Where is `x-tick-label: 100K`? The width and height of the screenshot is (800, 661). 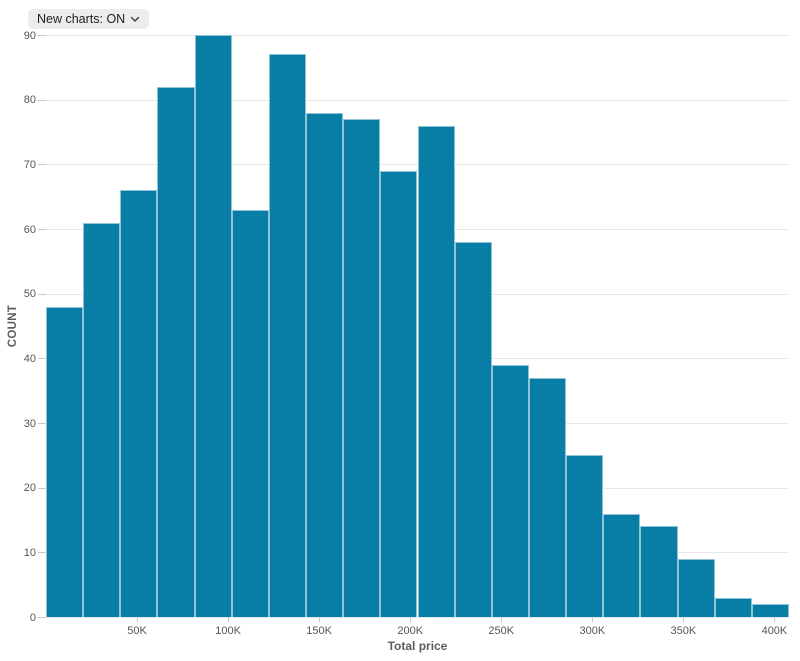 x-tick-label: 100K is located at coordinates (228, 631).